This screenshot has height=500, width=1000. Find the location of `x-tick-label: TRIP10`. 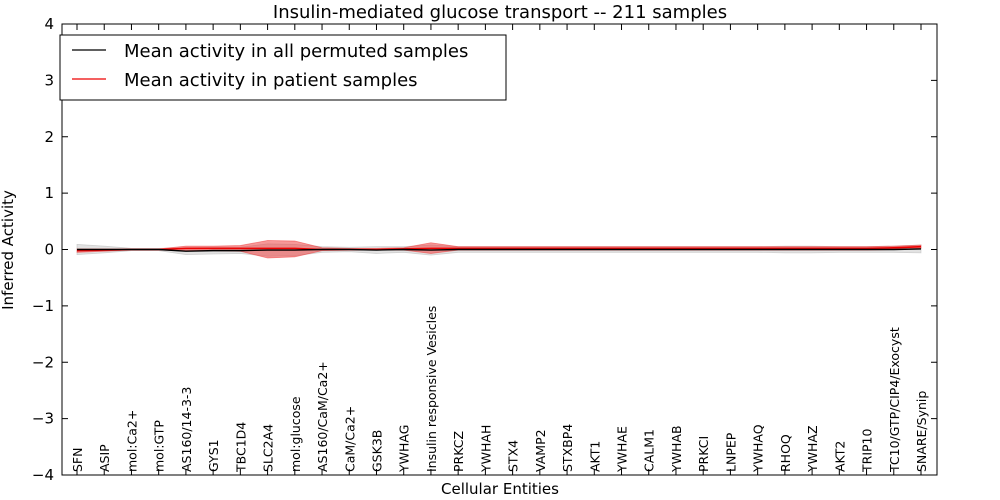

x-tick-label: TRIP10 is located at coordinates (867, 451).